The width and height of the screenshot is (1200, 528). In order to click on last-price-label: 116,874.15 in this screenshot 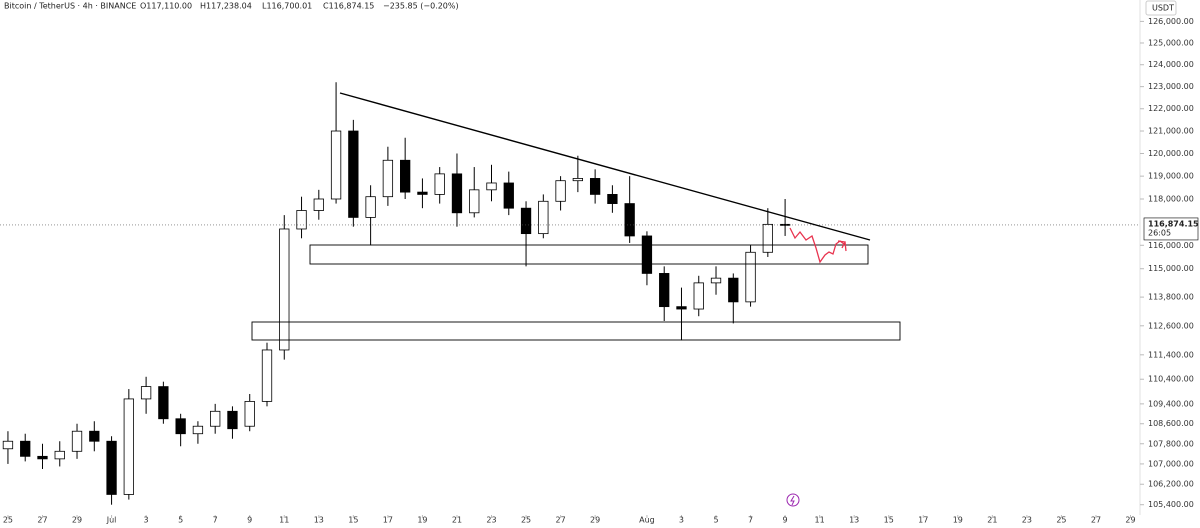, I will do `click(1173, 223)`.